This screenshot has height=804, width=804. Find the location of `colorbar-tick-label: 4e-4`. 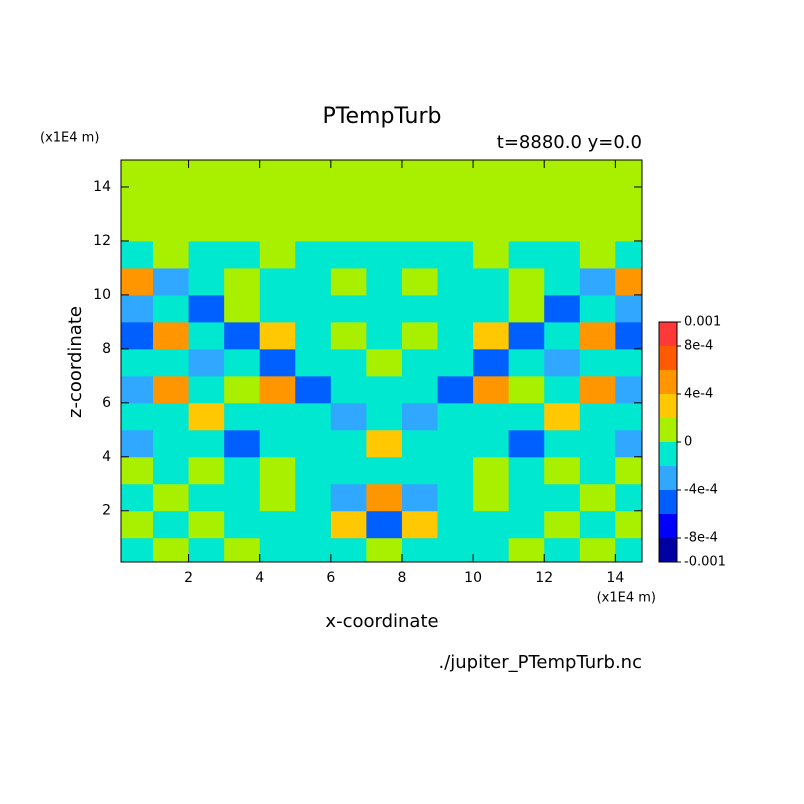

colorbar-tick-label: 4e-4 is located at coordinates (698, 394).